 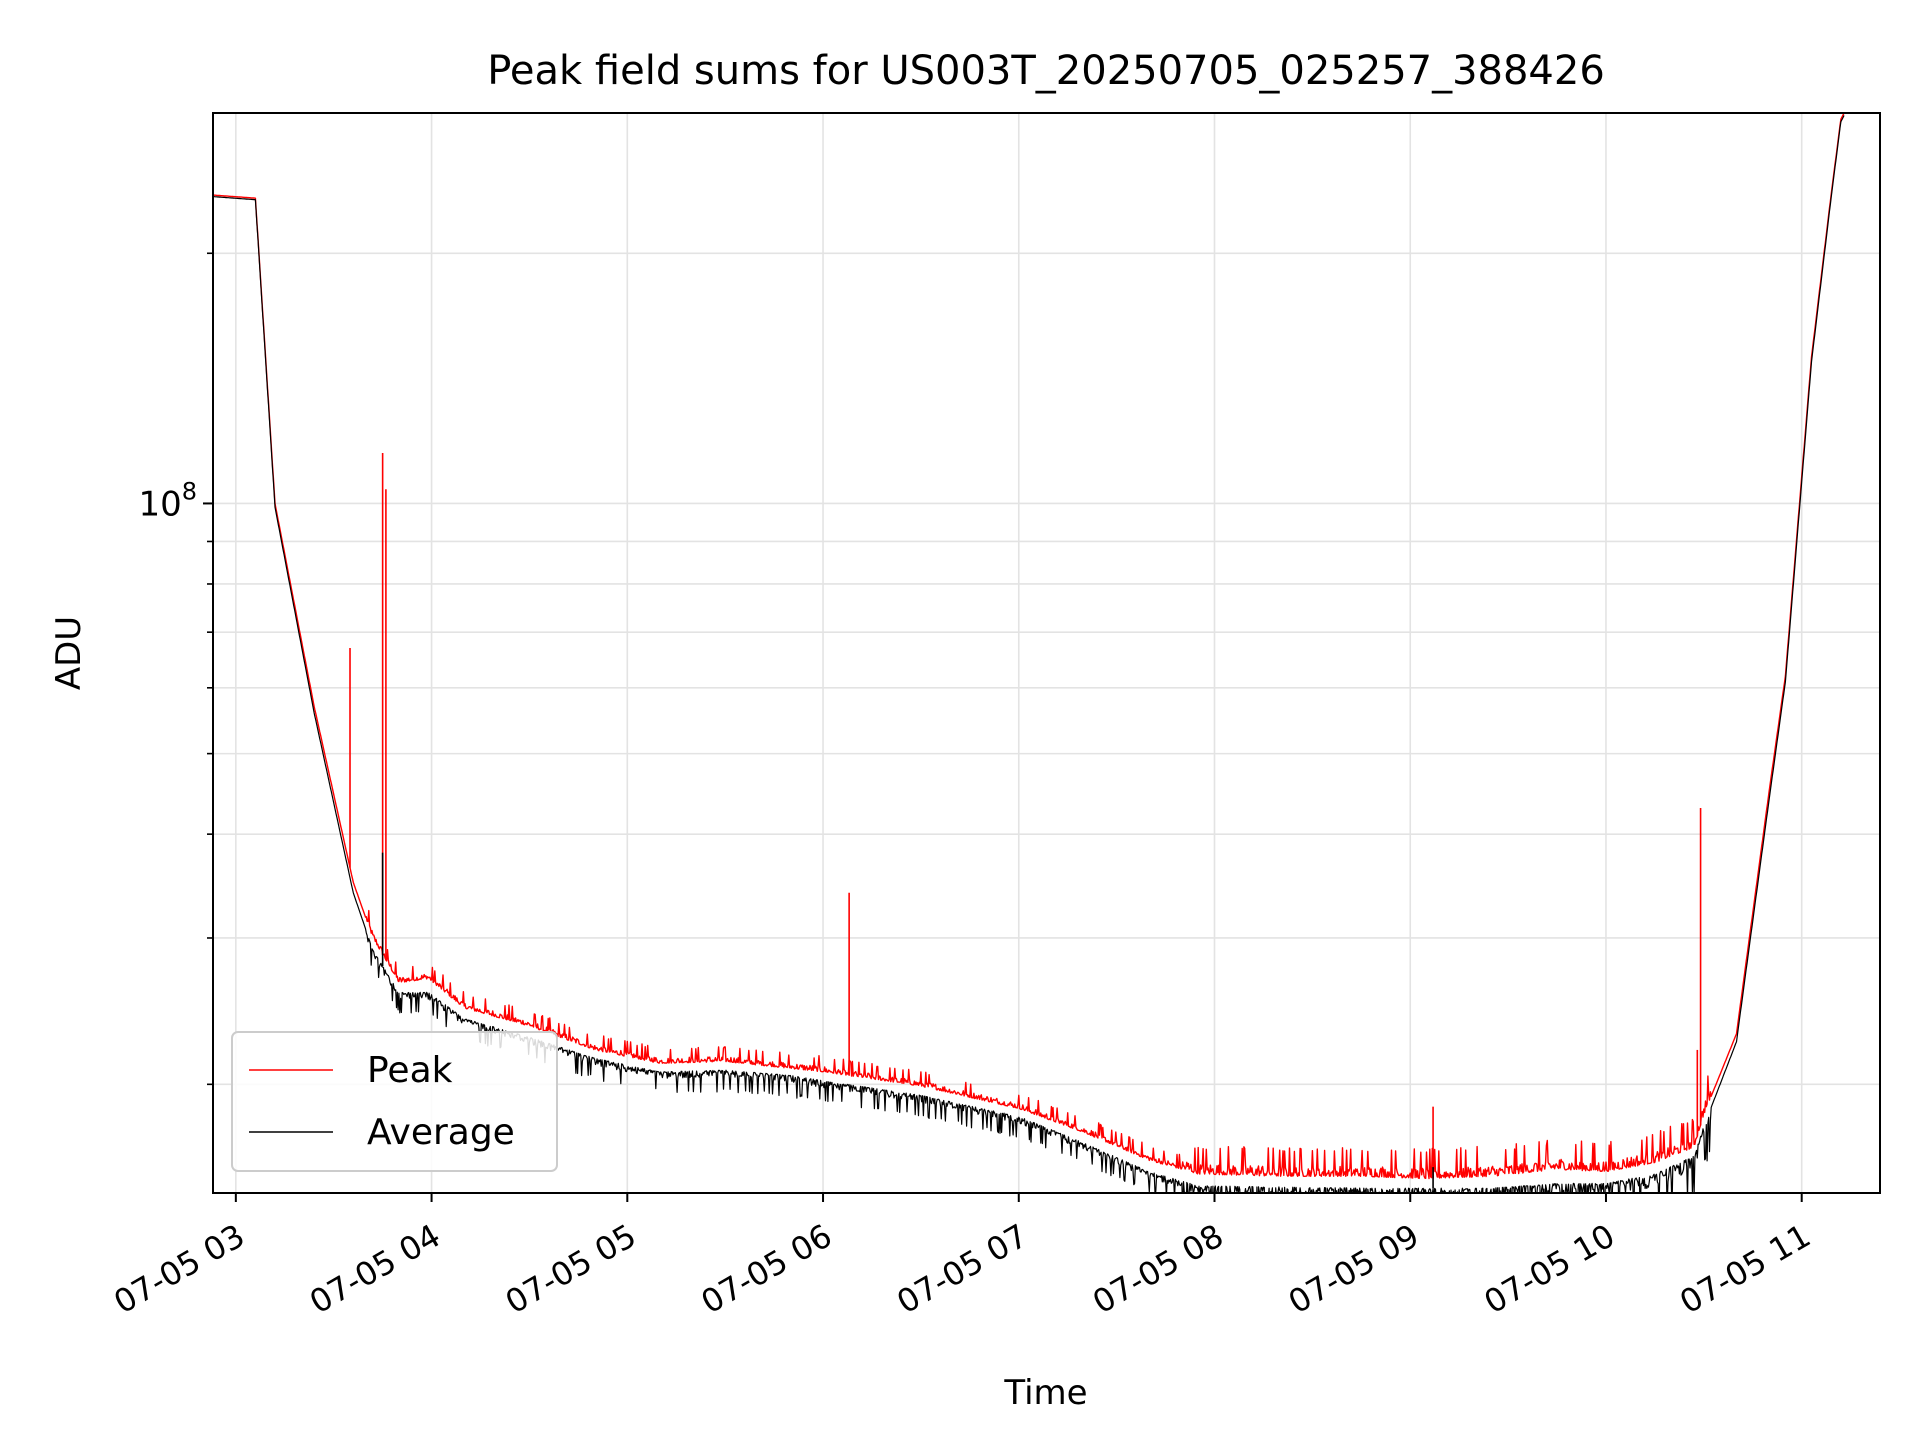 What do you see at coordinates (159, 504) in the screenshot?
I see `y-tick-base: 10` at bounding box center [159, 504].